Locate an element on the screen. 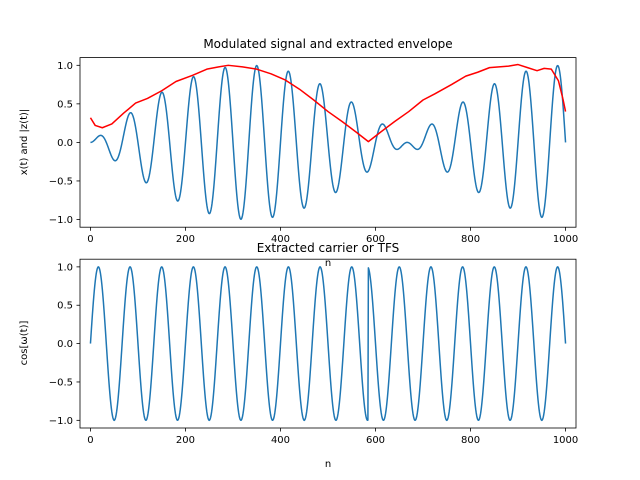 The height and width of the screenshot is (480, 640). chart-title: Modulated signal and extracted envelope is located at coordinates (327, 44).